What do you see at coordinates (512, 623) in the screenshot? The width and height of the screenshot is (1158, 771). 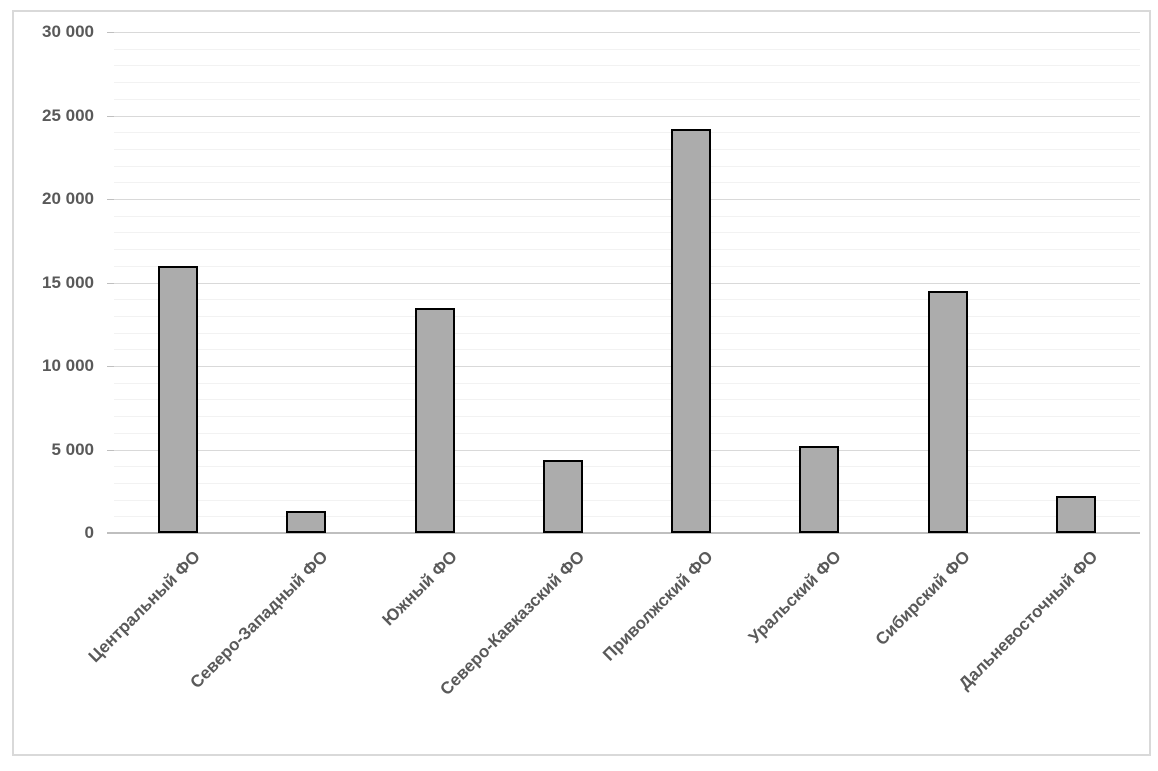 I see `x-category-label: Северо-Кавказский ФО` at bounding box center [512, 623].